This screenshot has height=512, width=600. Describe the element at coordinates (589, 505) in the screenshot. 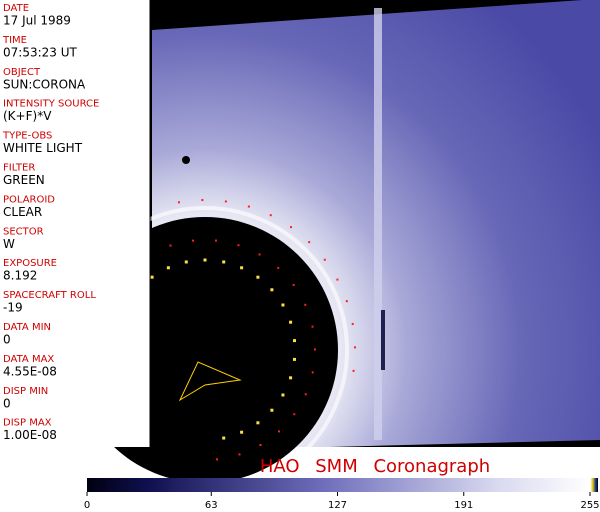

I see `tick-label: 255` at that location.